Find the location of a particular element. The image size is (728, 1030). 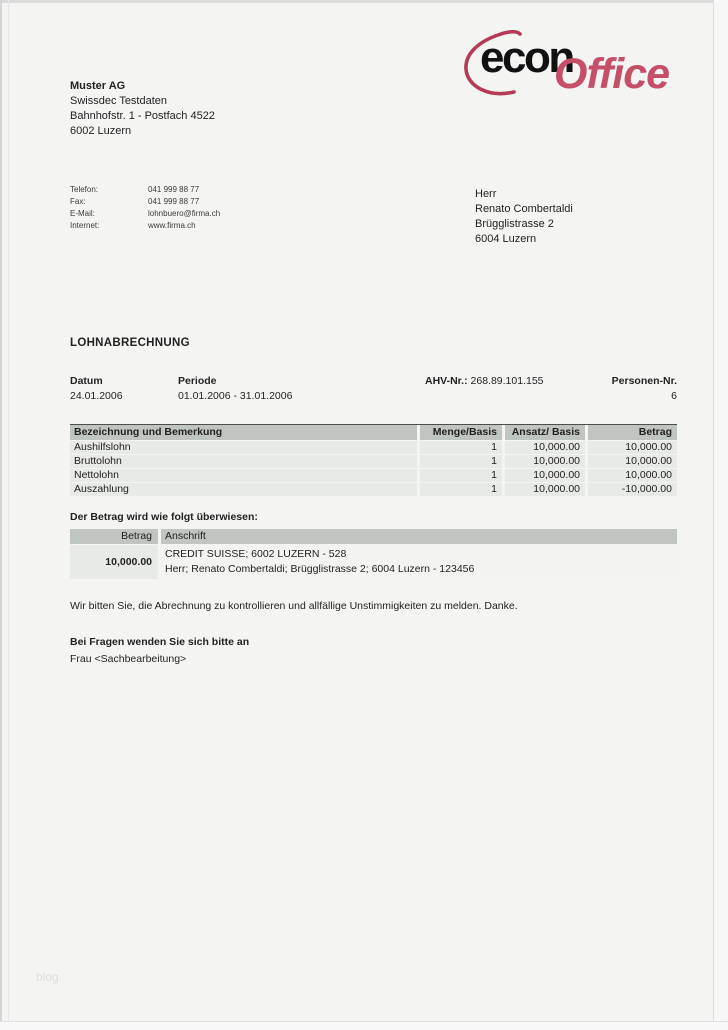

questions-heading: Bei Fragen wenden Sie sich bitte an is located at coordinates (160, 642).